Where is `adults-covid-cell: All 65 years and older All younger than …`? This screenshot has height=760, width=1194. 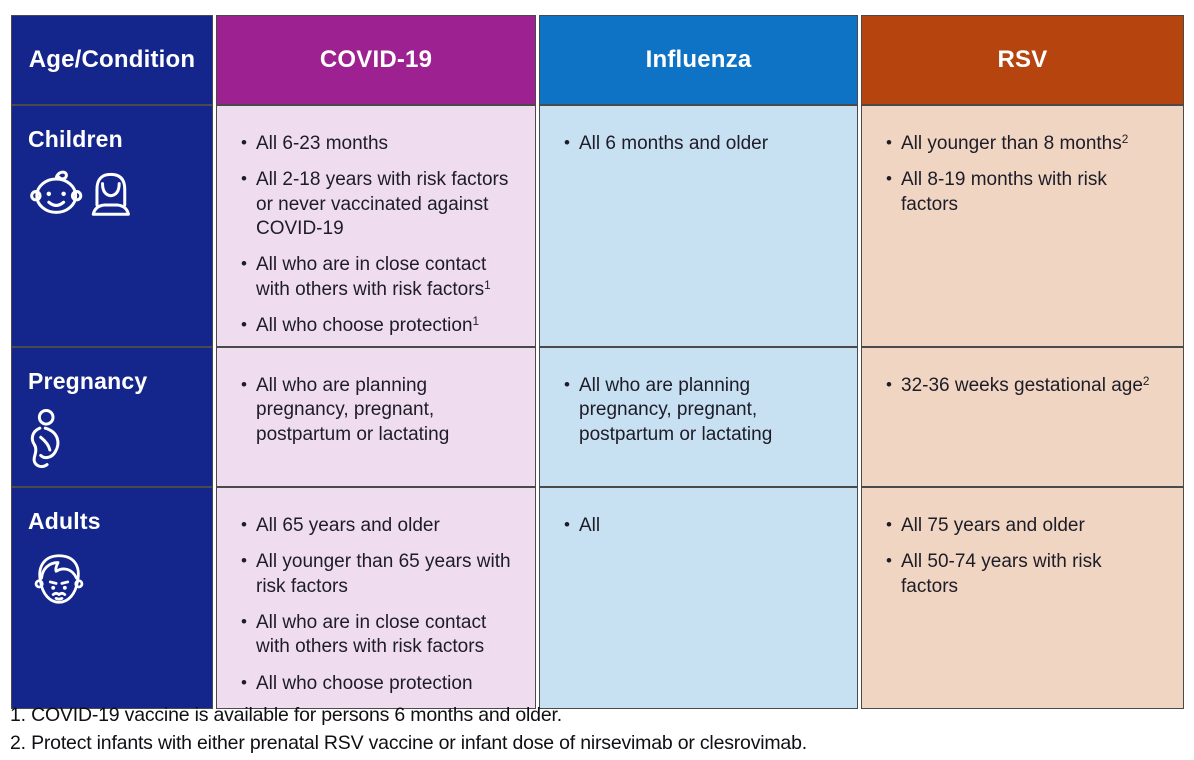
adults-covid-cell: All 65 years and older All younger than … is located at coordinates (376, 598).